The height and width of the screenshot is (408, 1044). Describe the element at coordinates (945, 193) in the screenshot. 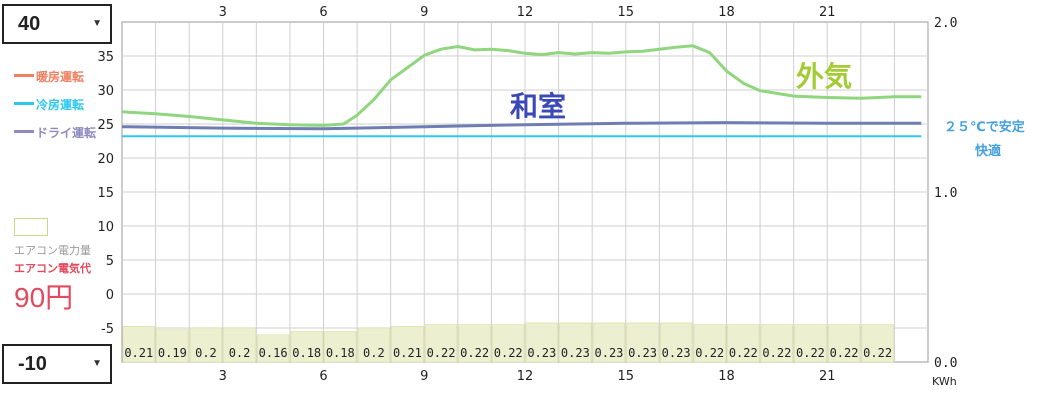

I see `kwh-tick-label: 1.0` at that location.